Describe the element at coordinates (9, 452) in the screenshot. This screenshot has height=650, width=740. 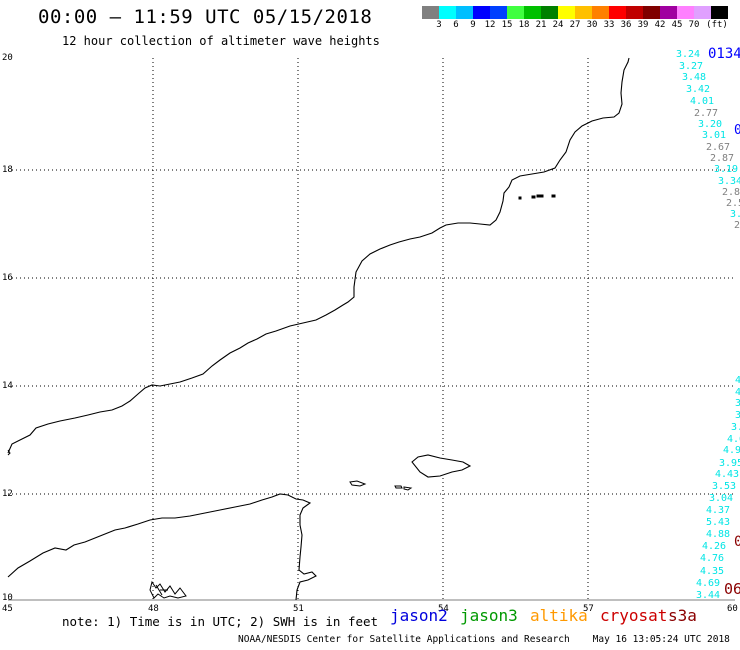
I see `coastline-fragment-west` at that location.